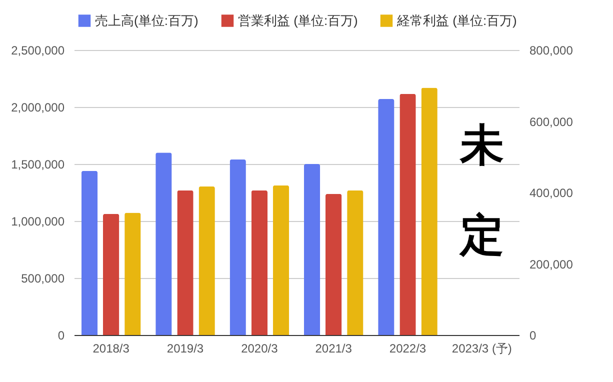  What do you see at coordinates (298, 20) in the screenshot?
I see `legend-label: 営業利益 (単位:百万)` at bounding box center [298, 20].